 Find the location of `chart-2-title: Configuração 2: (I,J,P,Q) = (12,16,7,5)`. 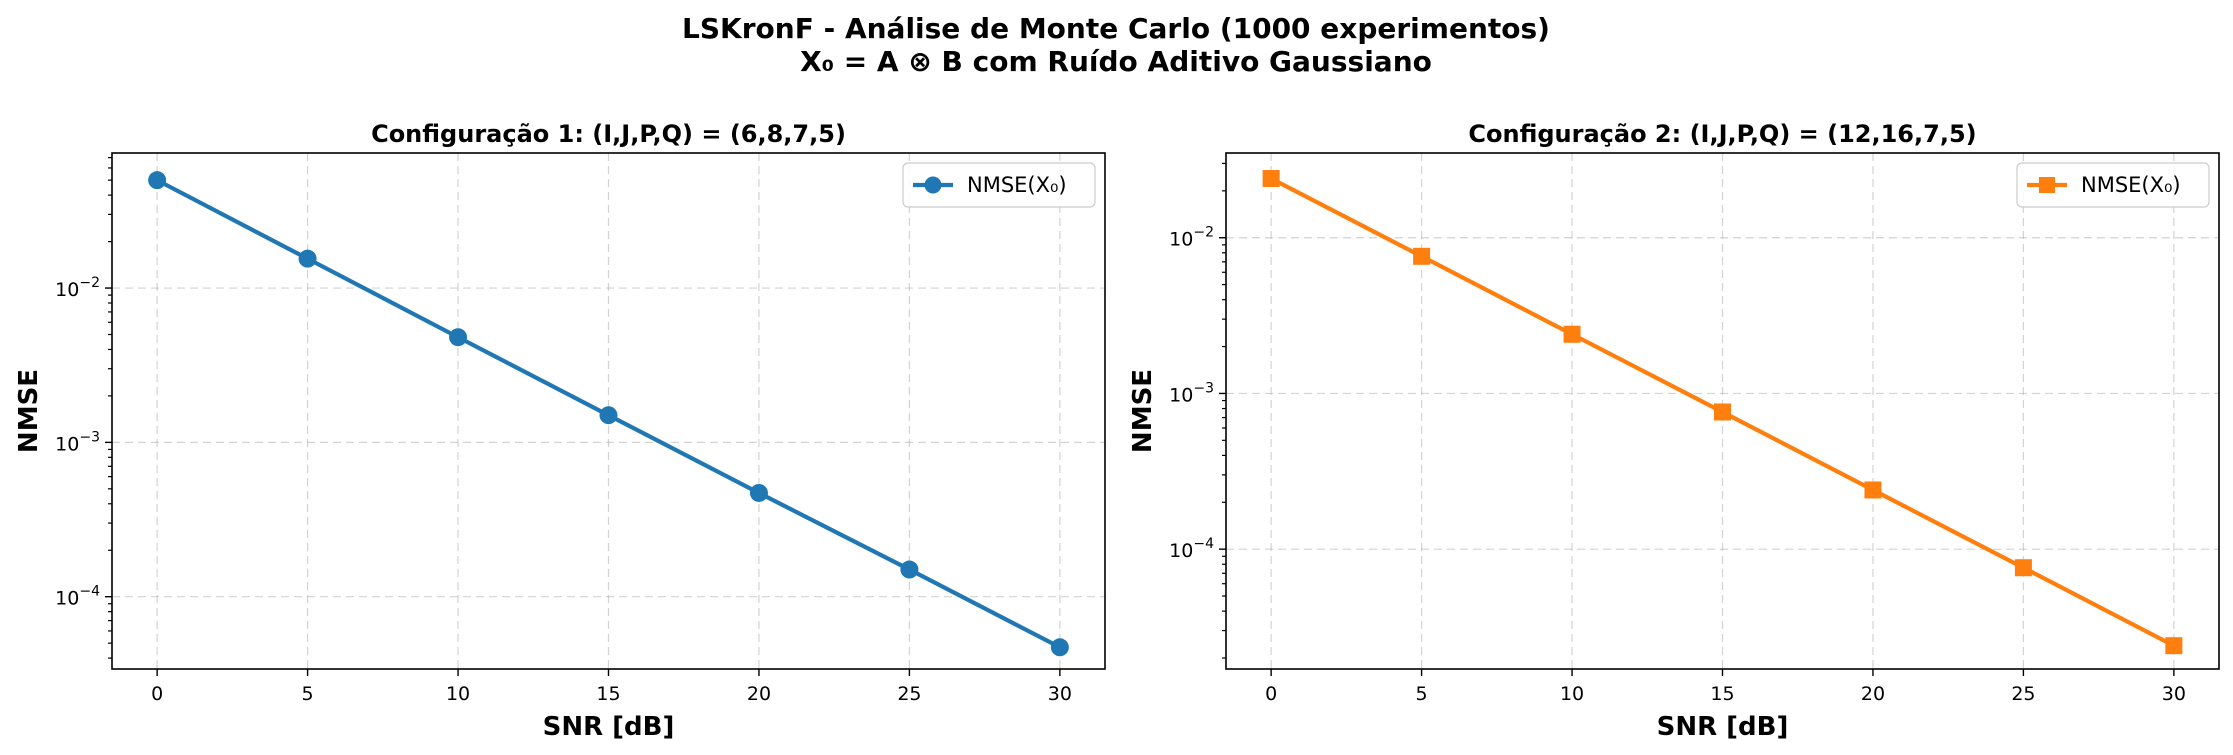

chart-2-title: Configuração 2: (I,J,P,Q) = (12,16,7,5) is located at coordinates (1722, 134).